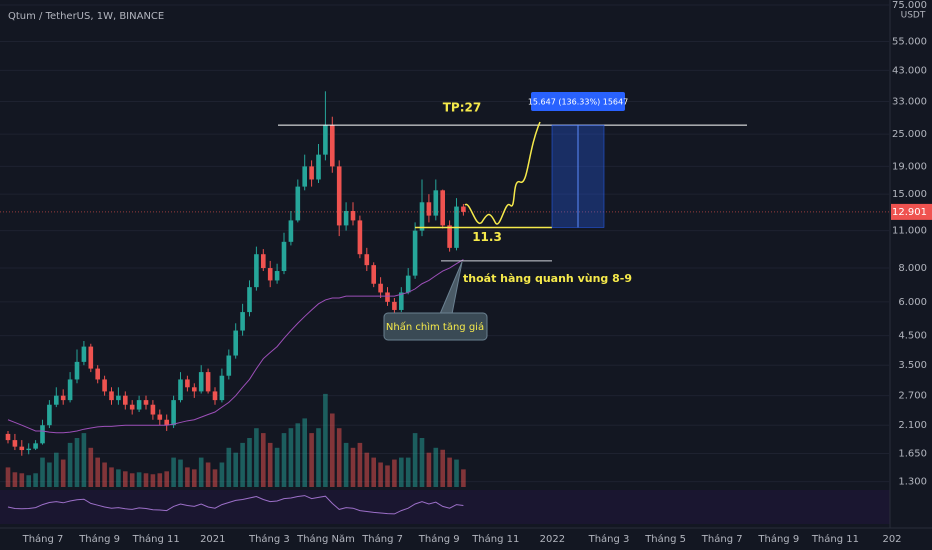 The image size is (932, 550). I want to click on x-tick-label: Tháng 9, so click(99, 539).